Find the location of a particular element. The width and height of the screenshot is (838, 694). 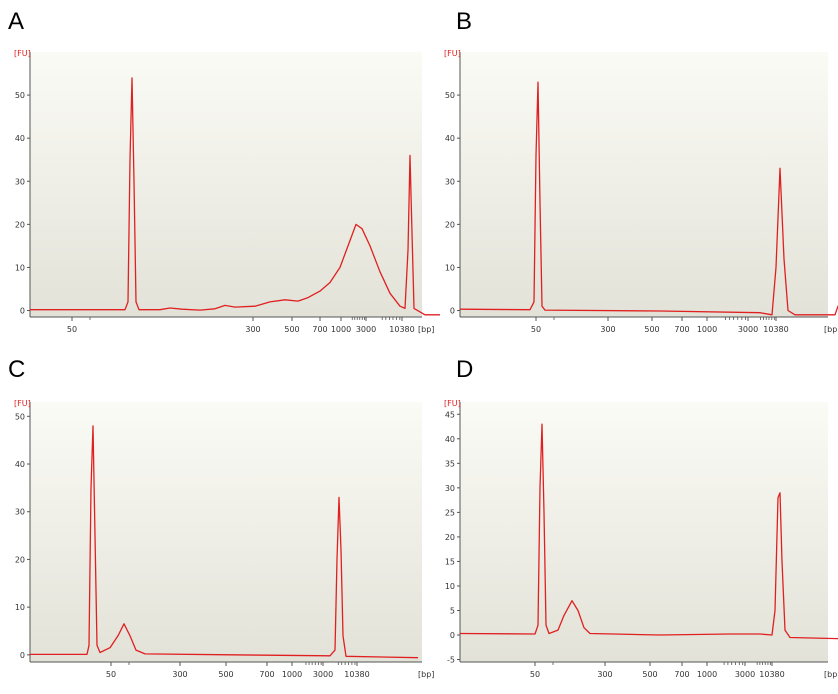

x-tick-label-b-3: 700 is located at coordinates (681, 329).